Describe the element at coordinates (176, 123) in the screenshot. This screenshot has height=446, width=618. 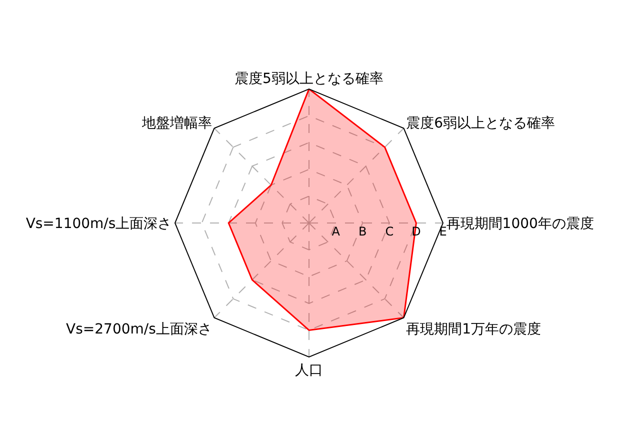
I see `spoke-label: 地盤増幅率` at that location.